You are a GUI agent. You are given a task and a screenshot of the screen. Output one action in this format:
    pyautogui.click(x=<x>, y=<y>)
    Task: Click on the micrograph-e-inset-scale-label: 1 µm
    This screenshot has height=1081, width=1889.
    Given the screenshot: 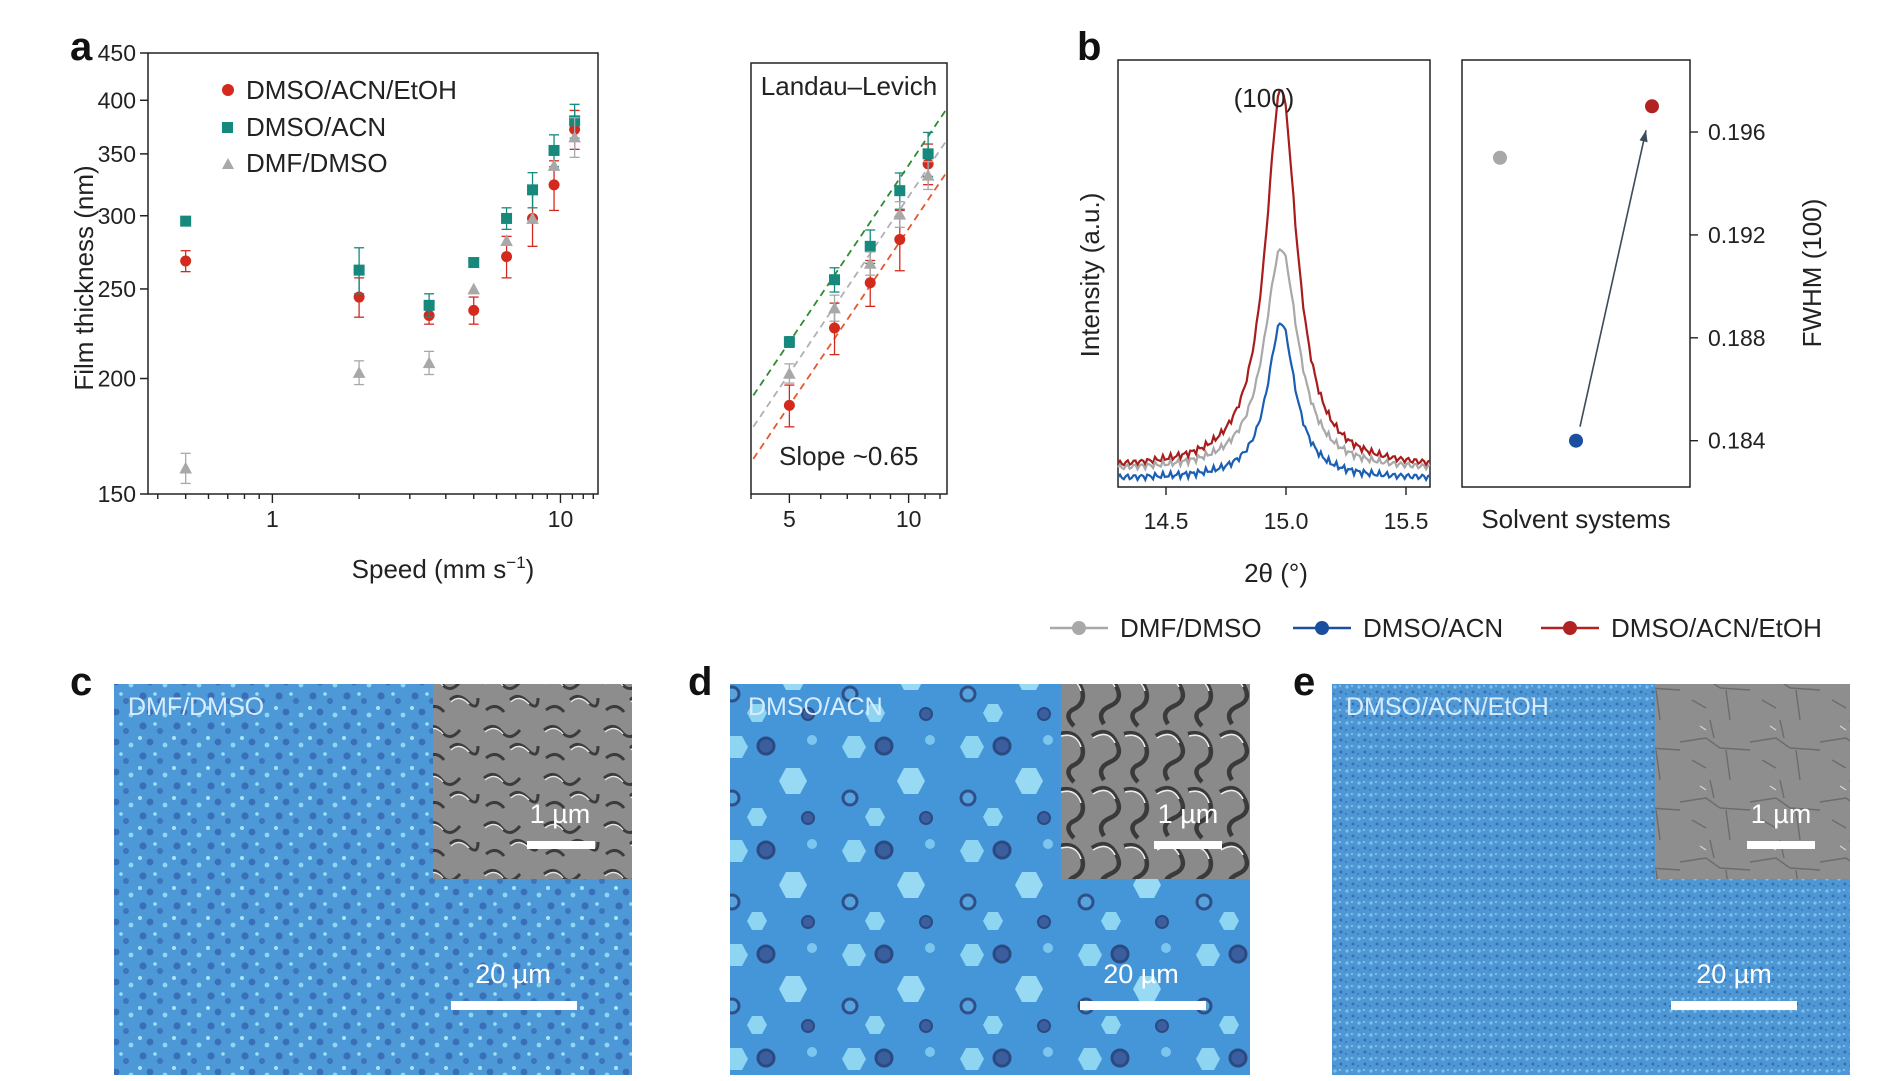 What is the action you would take?
    pyautogui.click(x=1781, y=814)
    